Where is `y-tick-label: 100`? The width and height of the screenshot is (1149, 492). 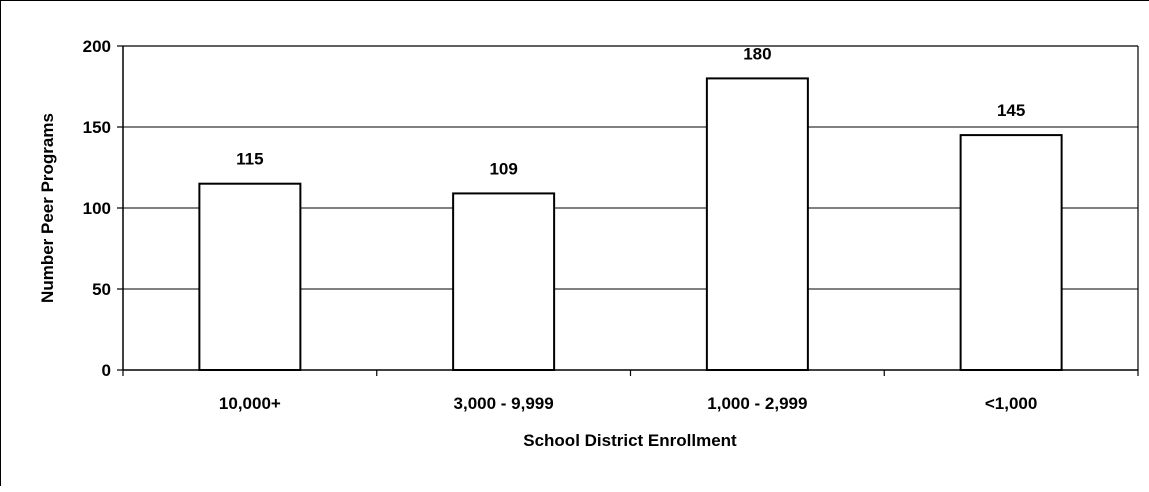
y-tick-label: 100 is located at coordinates (97, 208).